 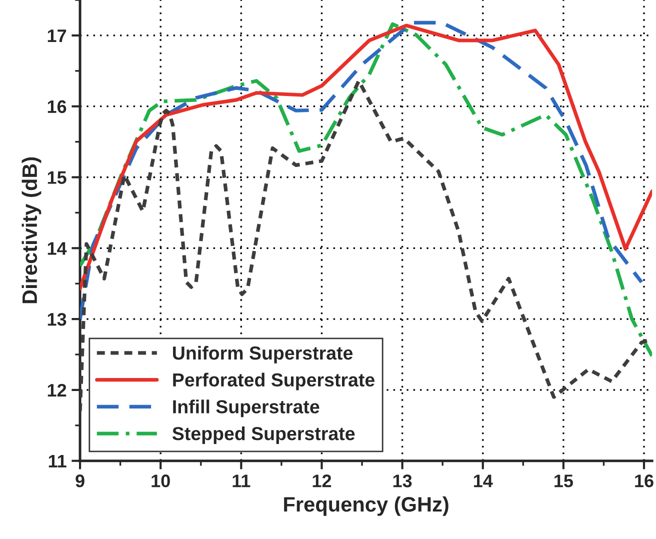 What do you see at coordinates (241, 481) in the screenshot?
I see `x-tick-label: 11` at bounding box center [241, 481].